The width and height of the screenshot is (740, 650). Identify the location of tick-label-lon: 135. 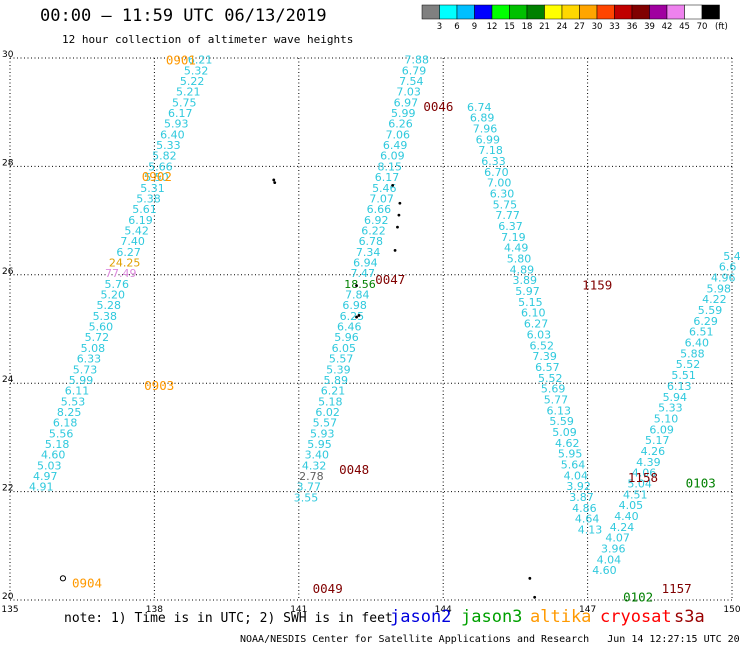
(9, 610).